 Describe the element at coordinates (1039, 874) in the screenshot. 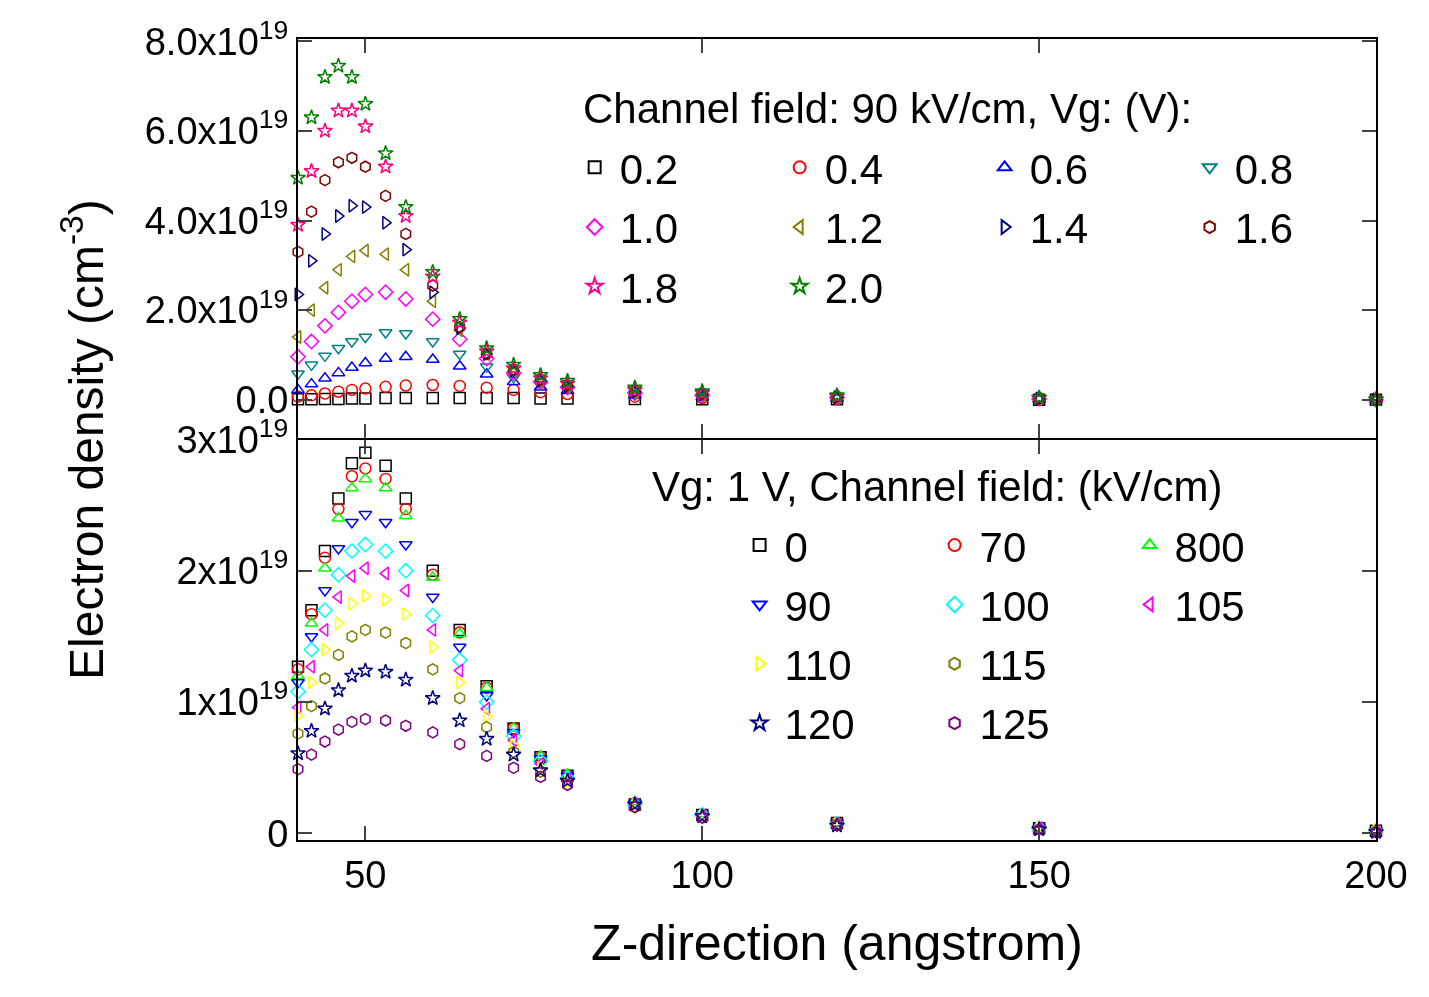

I see `x-tick-label: 150` at that location.